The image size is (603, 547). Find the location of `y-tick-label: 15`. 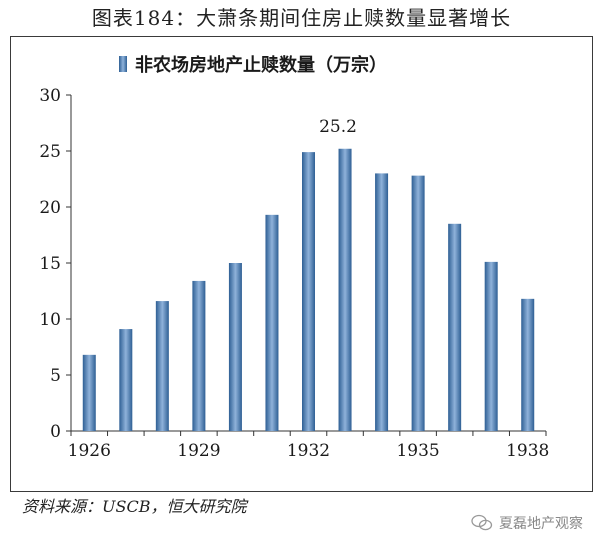

y-tick-label: 15 is located at coordinates (50, 264).